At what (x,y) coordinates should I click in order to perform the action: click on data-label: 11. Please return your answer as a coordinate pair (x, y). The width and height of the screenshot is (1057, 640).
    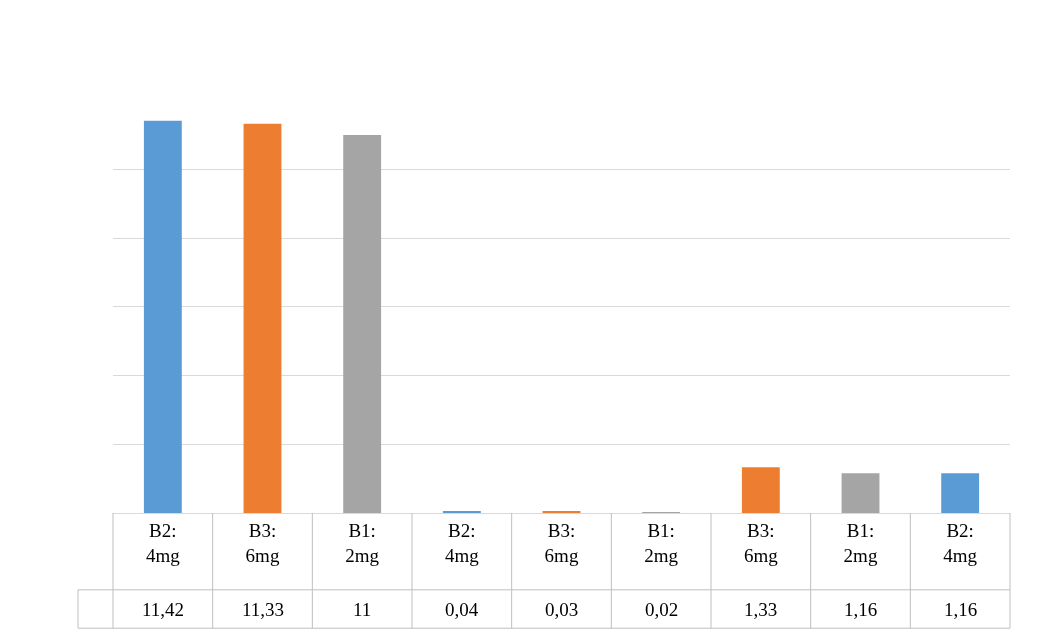
    Looking at the image, I should click on (362, 609).